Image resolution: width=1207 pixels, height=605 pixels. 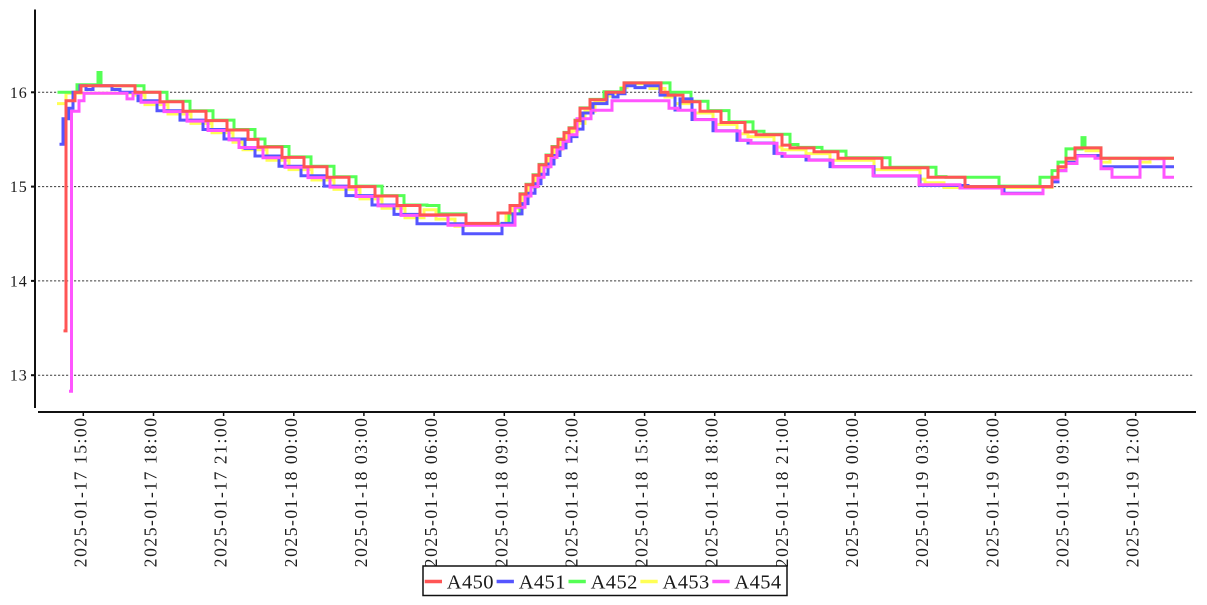 What do you see at coordinates (852, 492) in the screenshot?
I see `svg-text: 2025-01-19 00:00` at bounding box center [852, 492].